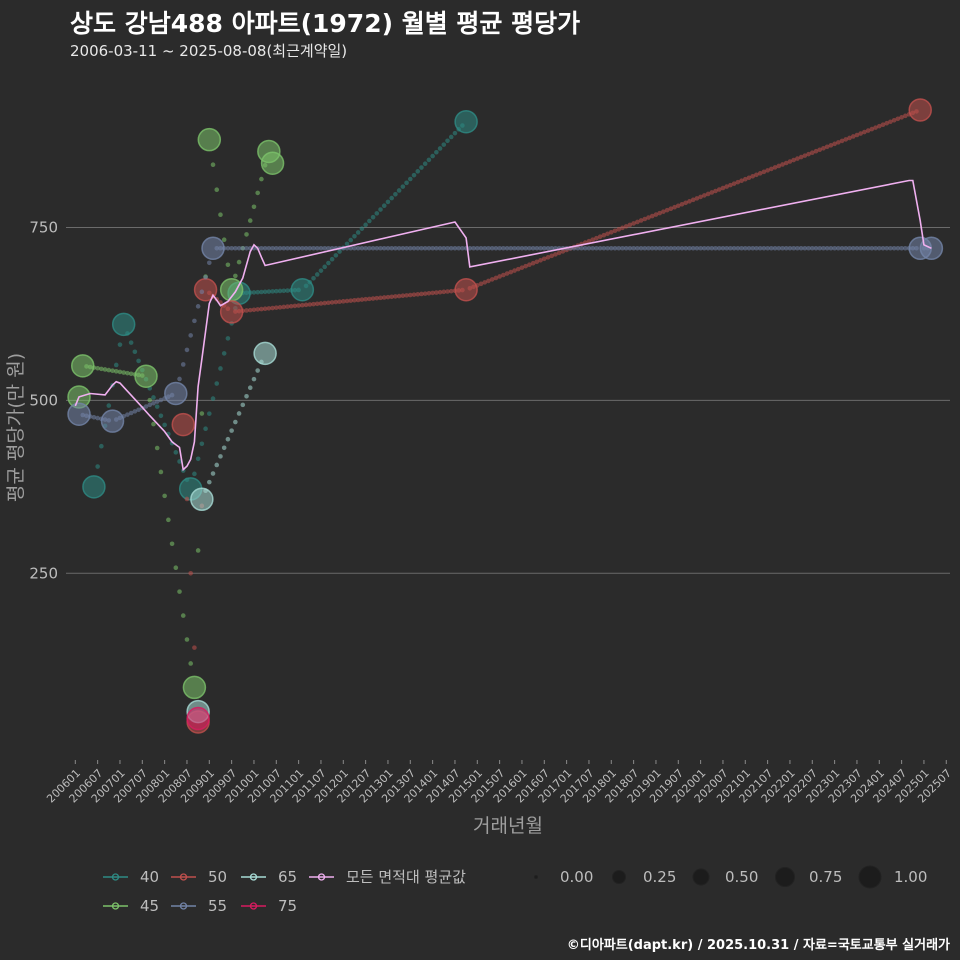  Describe the element at coordinates (43, 573) in the screenshot. I see `y-tick-label: 250` at that location.